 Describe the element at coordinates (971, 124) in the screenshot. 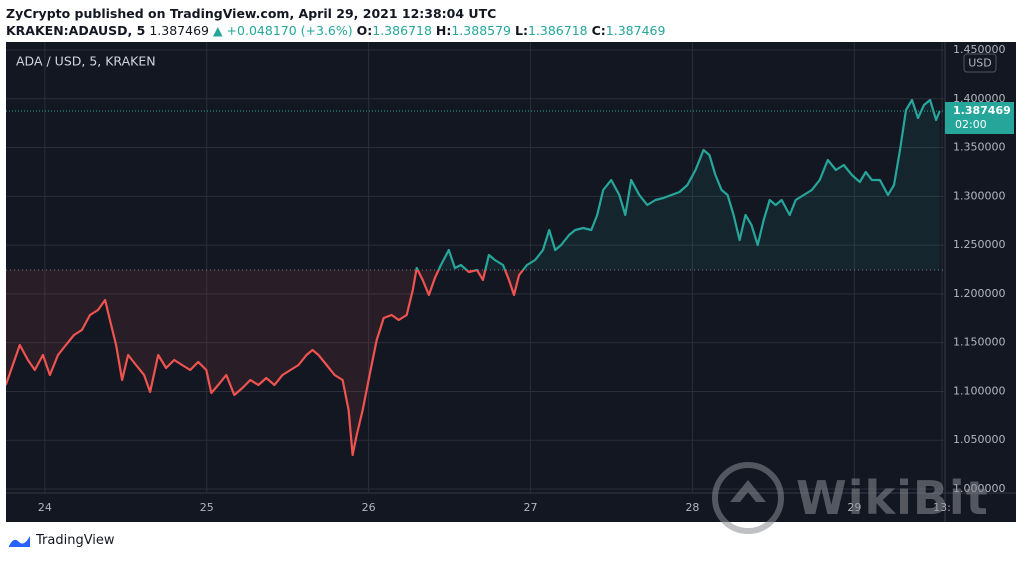

I see `countdown: 02:00` at that location.